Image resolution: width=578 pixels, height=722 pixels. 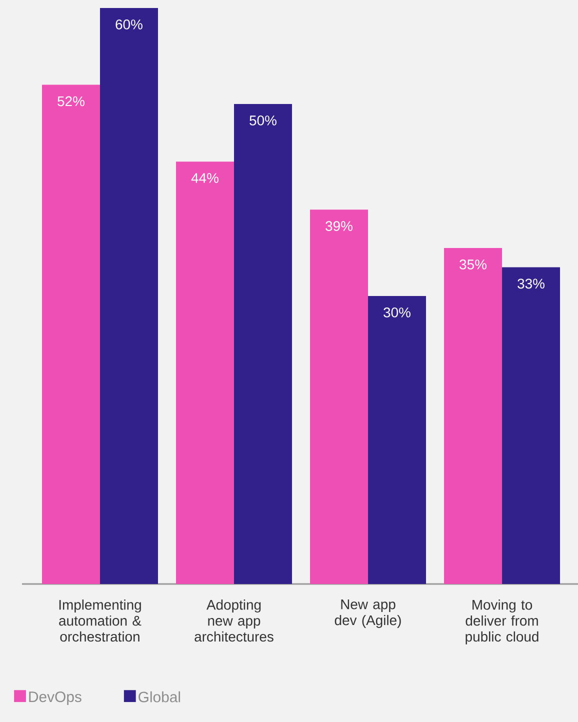 I want to click on data-label: 35%, so click(x=473, y=265).